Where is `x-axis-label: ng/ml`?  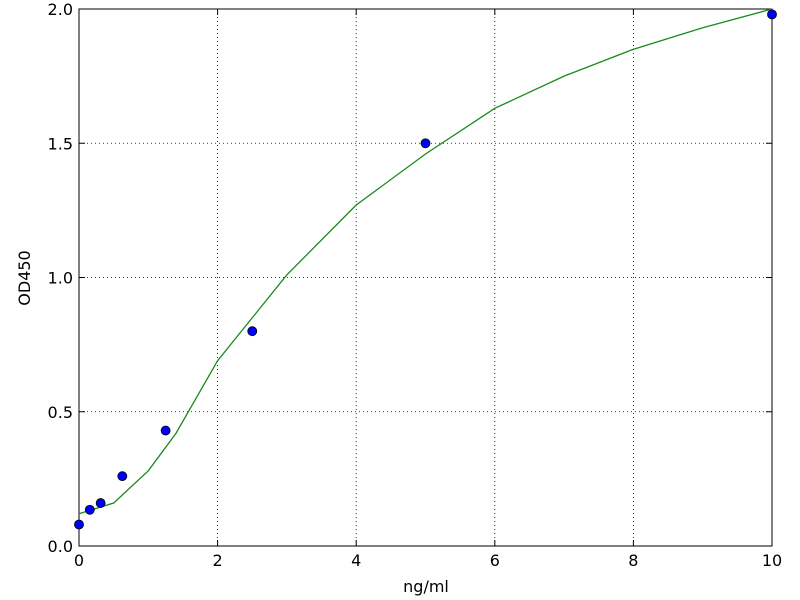 x-axis-label: ng/ml is located at coordinates (426, 586).